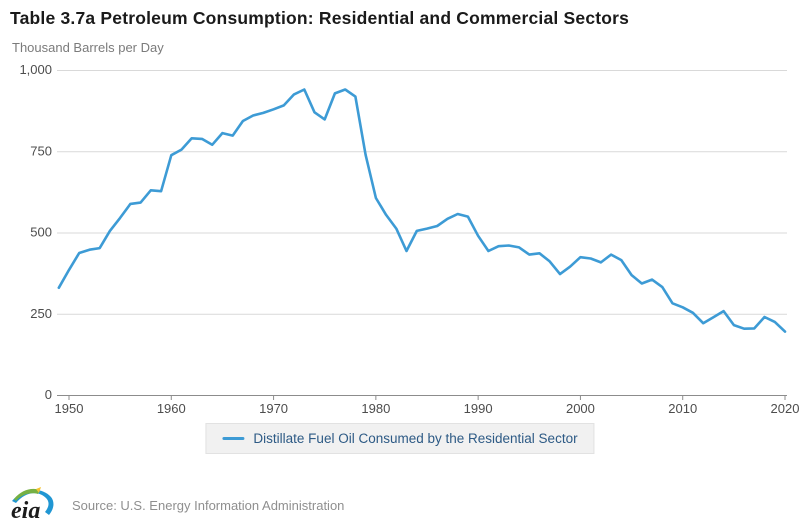 The width and height of the screenshot is (800, 532). What do you see at coordinates (41, 150) in the screenshot?
I see `svg-text: 750` at bounding box center [41, 150].